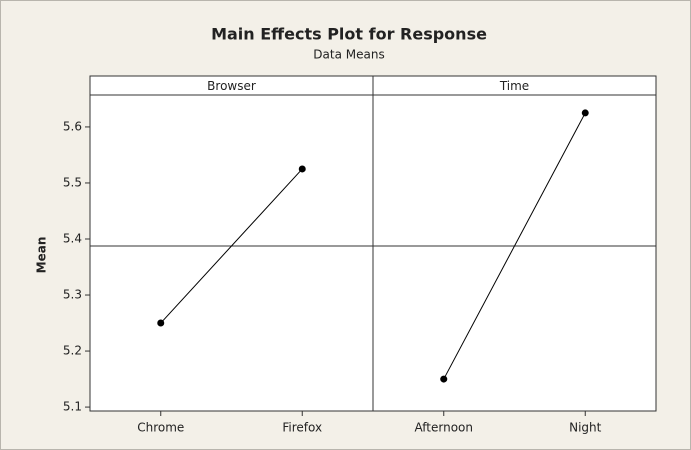  What do you see at coordinates (72, 126) in the screenshot?
I see `y-tick-label: 5.6` at bounding box center [72, 126].